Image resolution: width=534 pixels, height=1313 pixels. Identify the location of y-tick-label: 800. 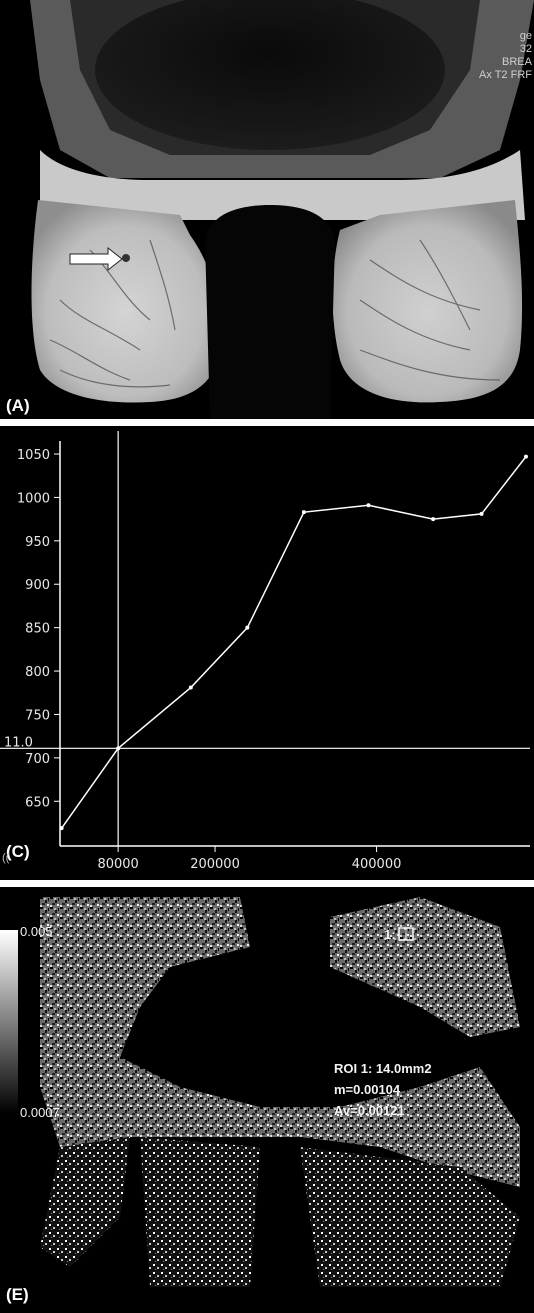
(37, 672).